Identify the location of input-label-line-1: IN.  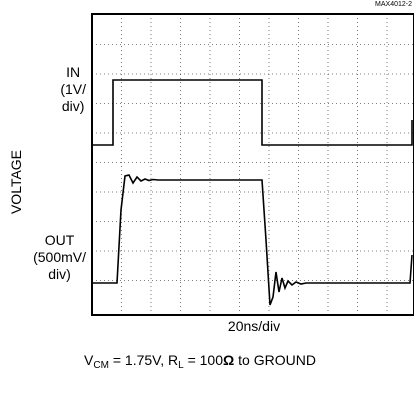
(73, 72).